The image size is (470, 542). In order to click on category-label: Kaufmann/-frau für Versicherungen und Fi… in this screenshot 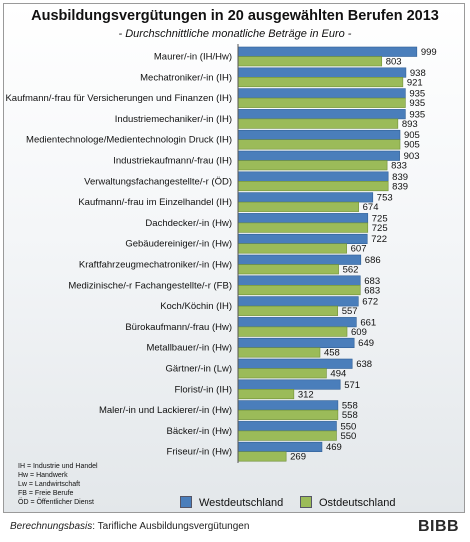, I will do `click(118, 98)`.